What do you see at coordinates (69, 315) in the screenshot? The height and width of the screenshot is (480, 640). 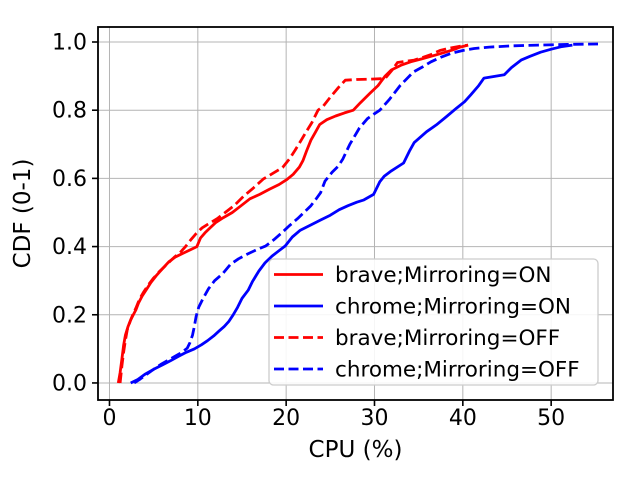 I see `y-tick-label: 0.2` at bounding box center [69, 315].